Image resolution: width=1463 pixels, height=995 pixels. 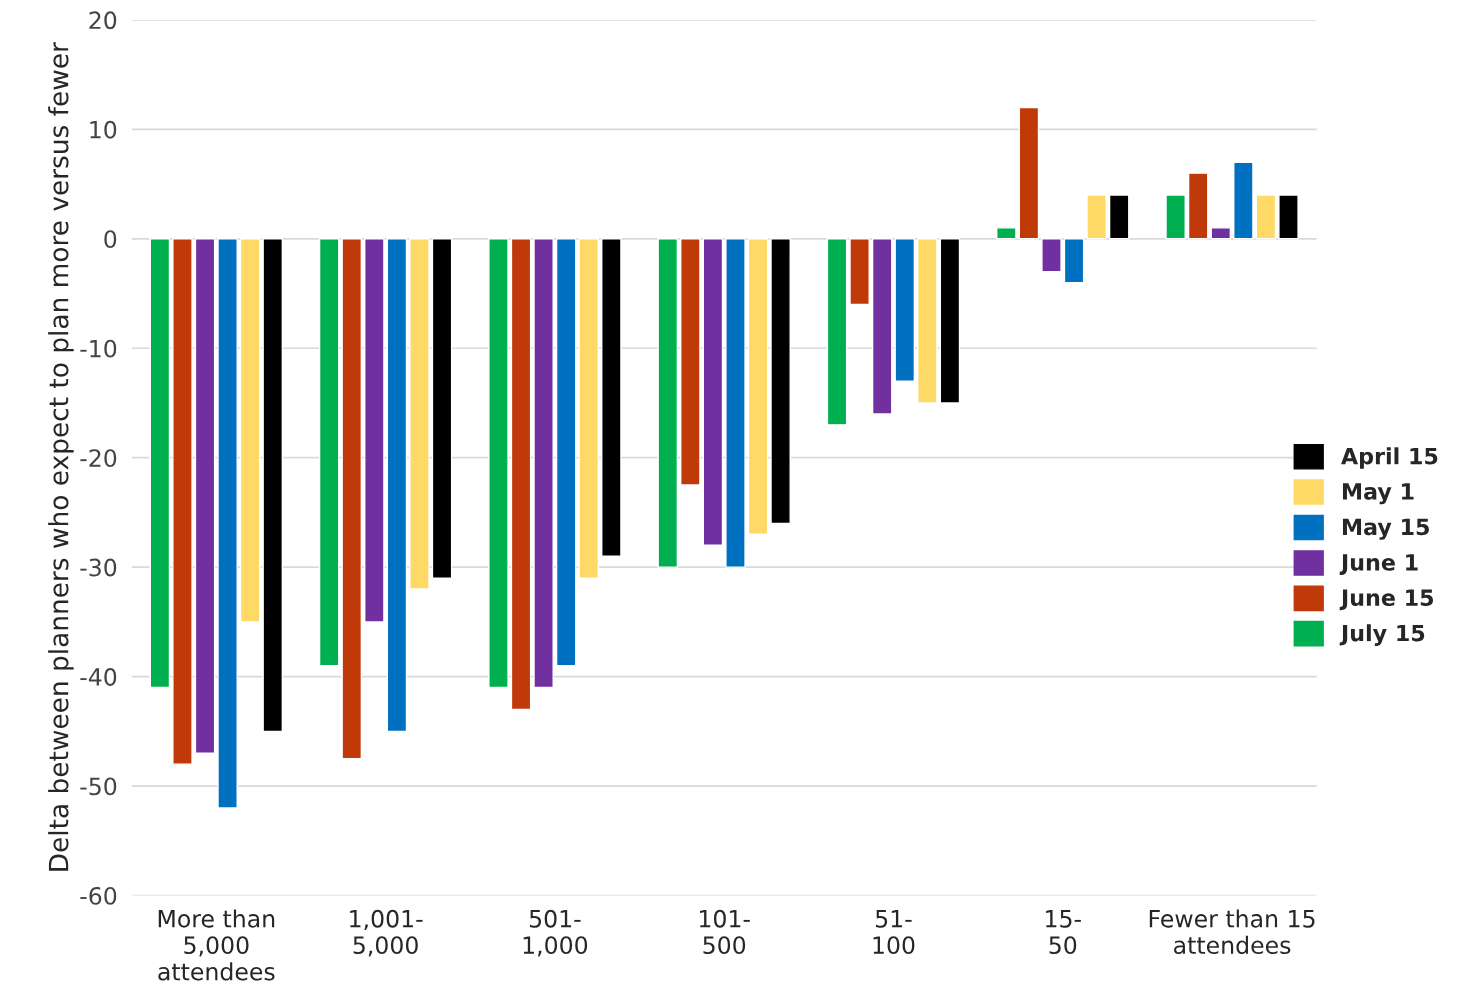 I want to click on x-tick-label: 101- 500, so click(x=724, y=932).